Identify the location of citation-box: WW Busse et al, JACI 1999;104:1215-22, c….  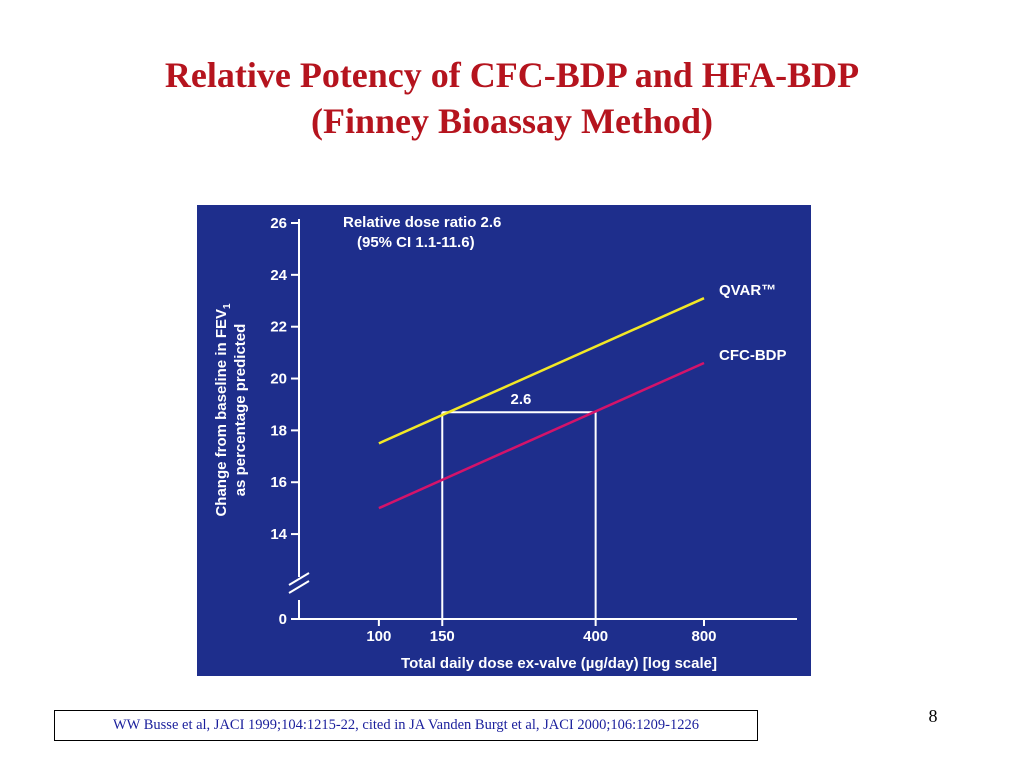
(406, 725).